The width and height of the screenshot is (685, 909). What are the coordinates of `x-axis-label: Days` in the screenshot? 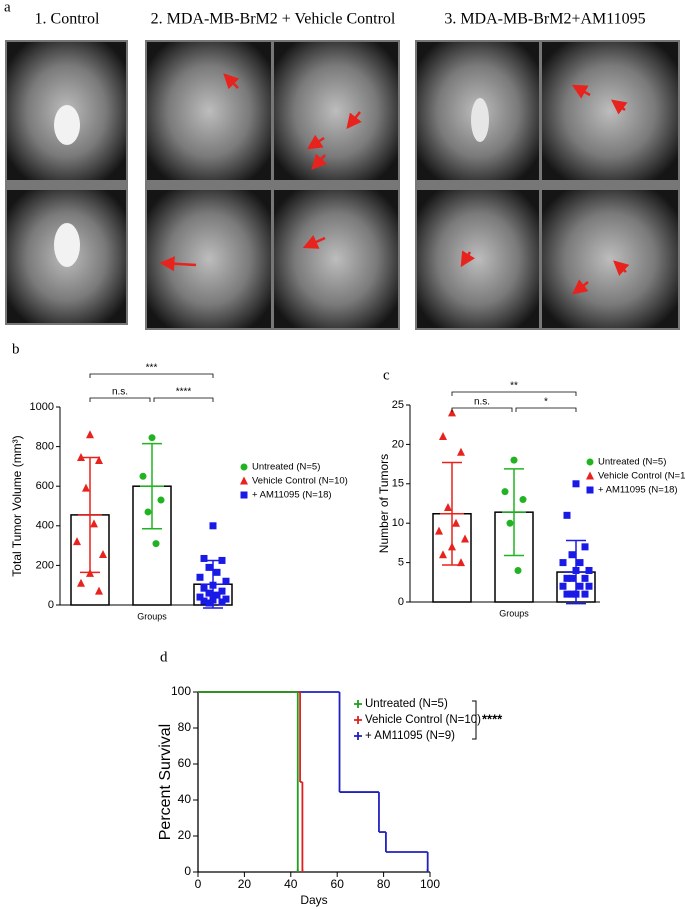 It's located at (313, 900).